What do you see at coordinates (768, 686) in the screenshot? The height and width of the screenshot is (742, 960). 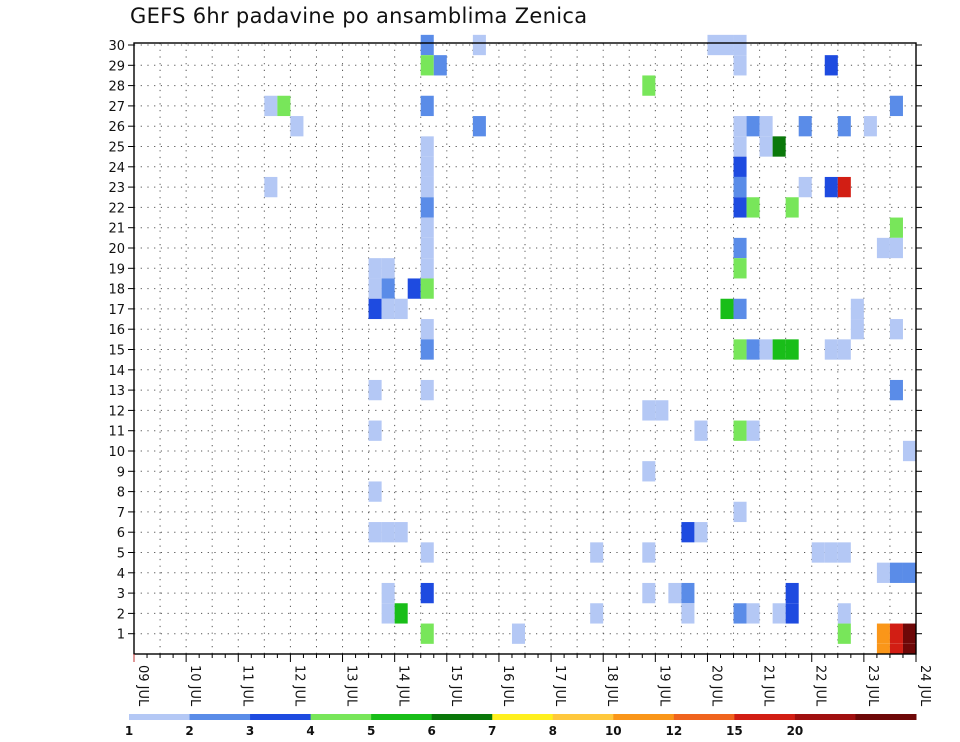 I see `x-tick-label: 21 JUL` at bounding box center [768, 686].